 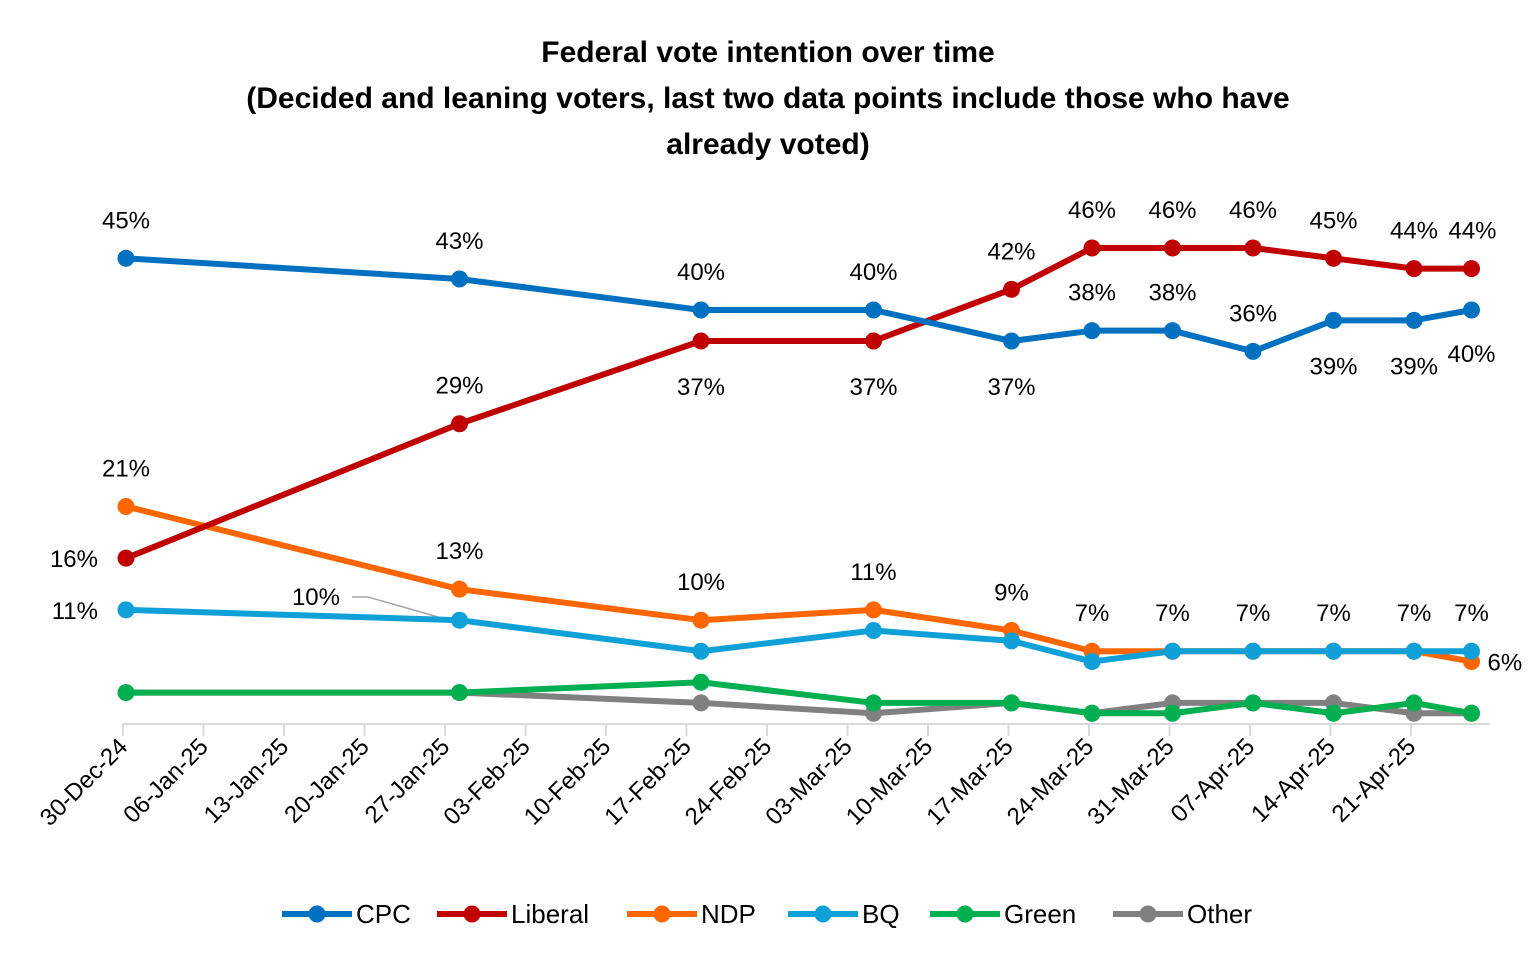 I want to click on data-label-liberal: 42%, so click(x=1011, y=251).